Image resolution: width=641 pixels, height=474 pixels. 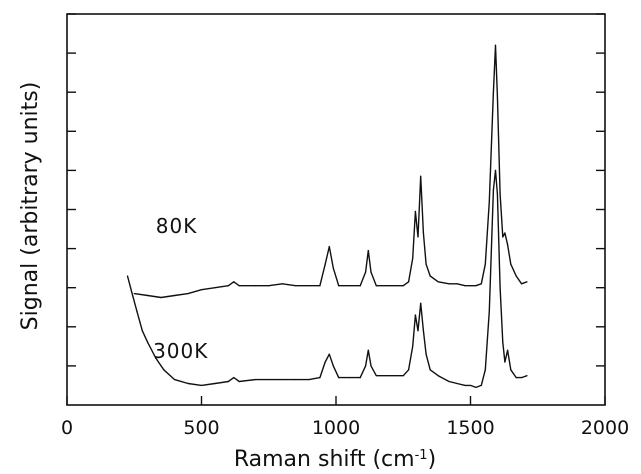 What do you see at coordinates (421, 455) in the screenshot?
I see `x-axis-title-superscript: -1` at bounding box center [421, 455].